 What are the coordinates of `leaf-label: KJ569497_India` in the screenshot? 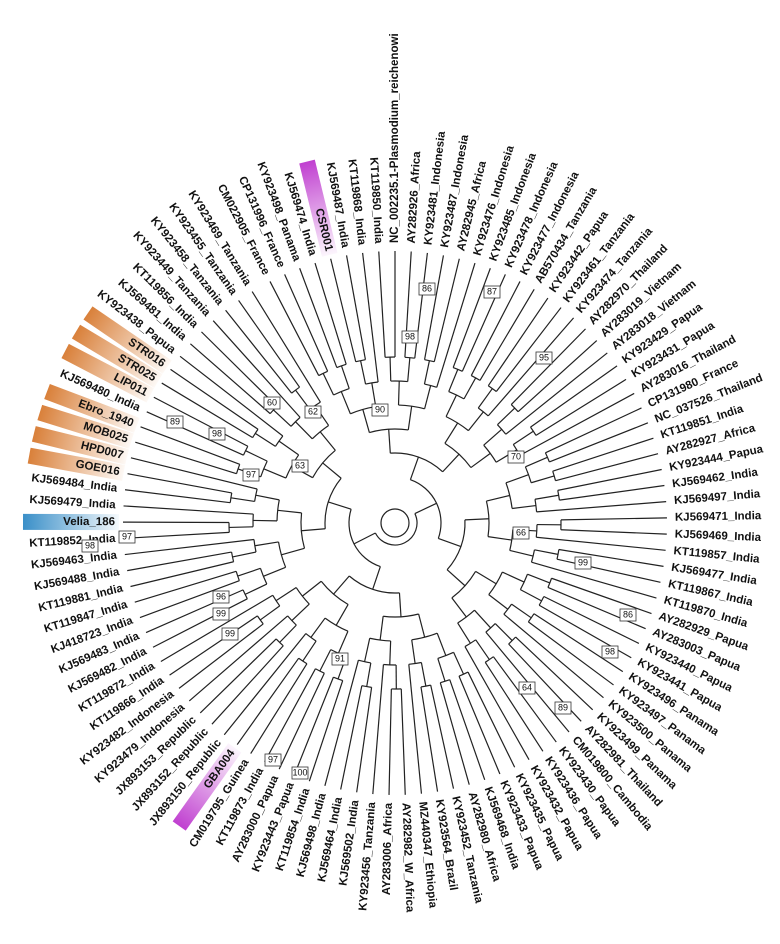 It's located at (718, 497).